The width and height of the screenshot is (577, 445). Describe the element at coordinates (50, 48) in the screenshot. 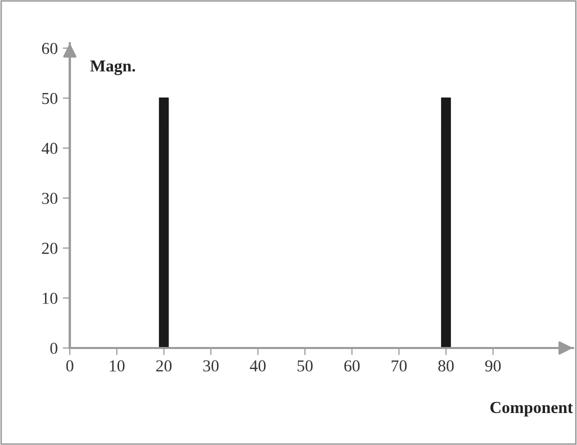

I see `y-tick-label: 60` at that location.